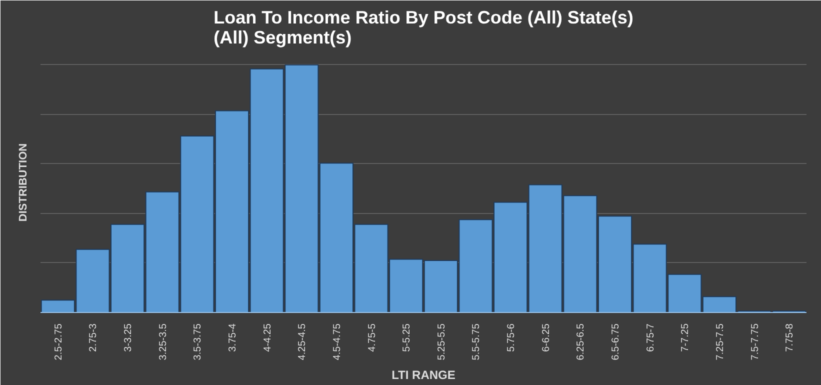 Image resolution: width=821 pixels, height=385 pixels. I want to click on x-tick-label: 7-7.25, so click(686, 337).